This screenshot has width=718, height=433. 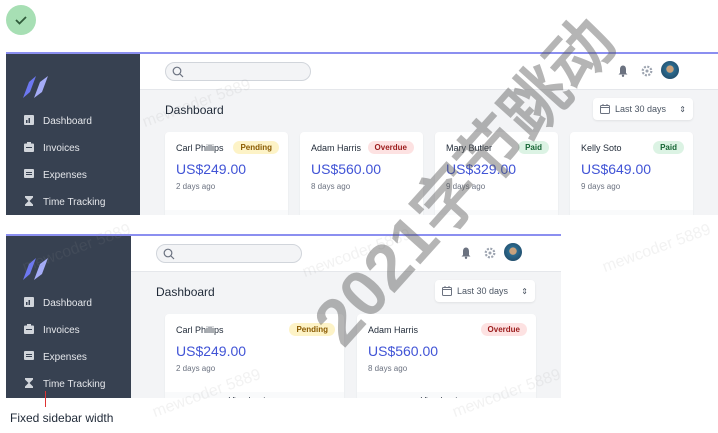 What do you see at coordinates (331, 186) in the screenshot?
I see `invoice-age: 8 days ago` at bounding box center [331, 186].